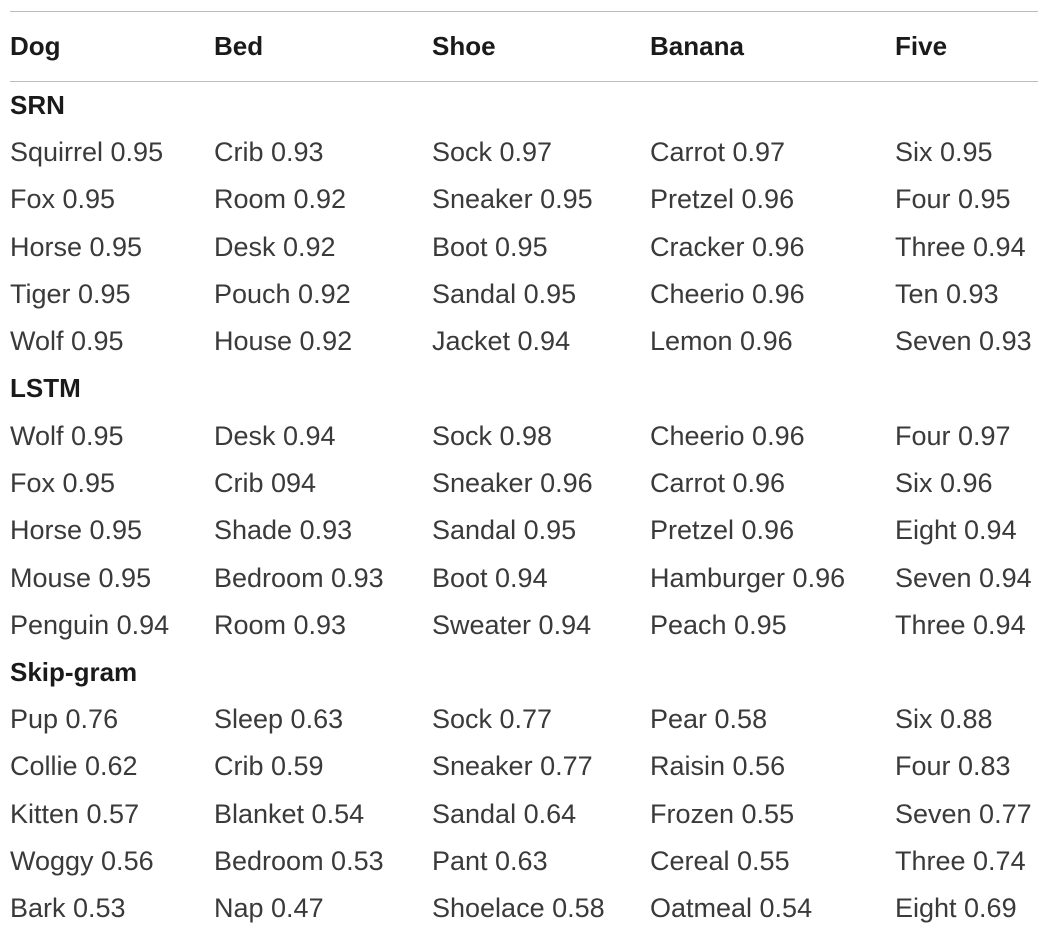 This screenshot has width=1050, height=949. I want to click on table-cell: Kitten 0.57, so click(75, 813).